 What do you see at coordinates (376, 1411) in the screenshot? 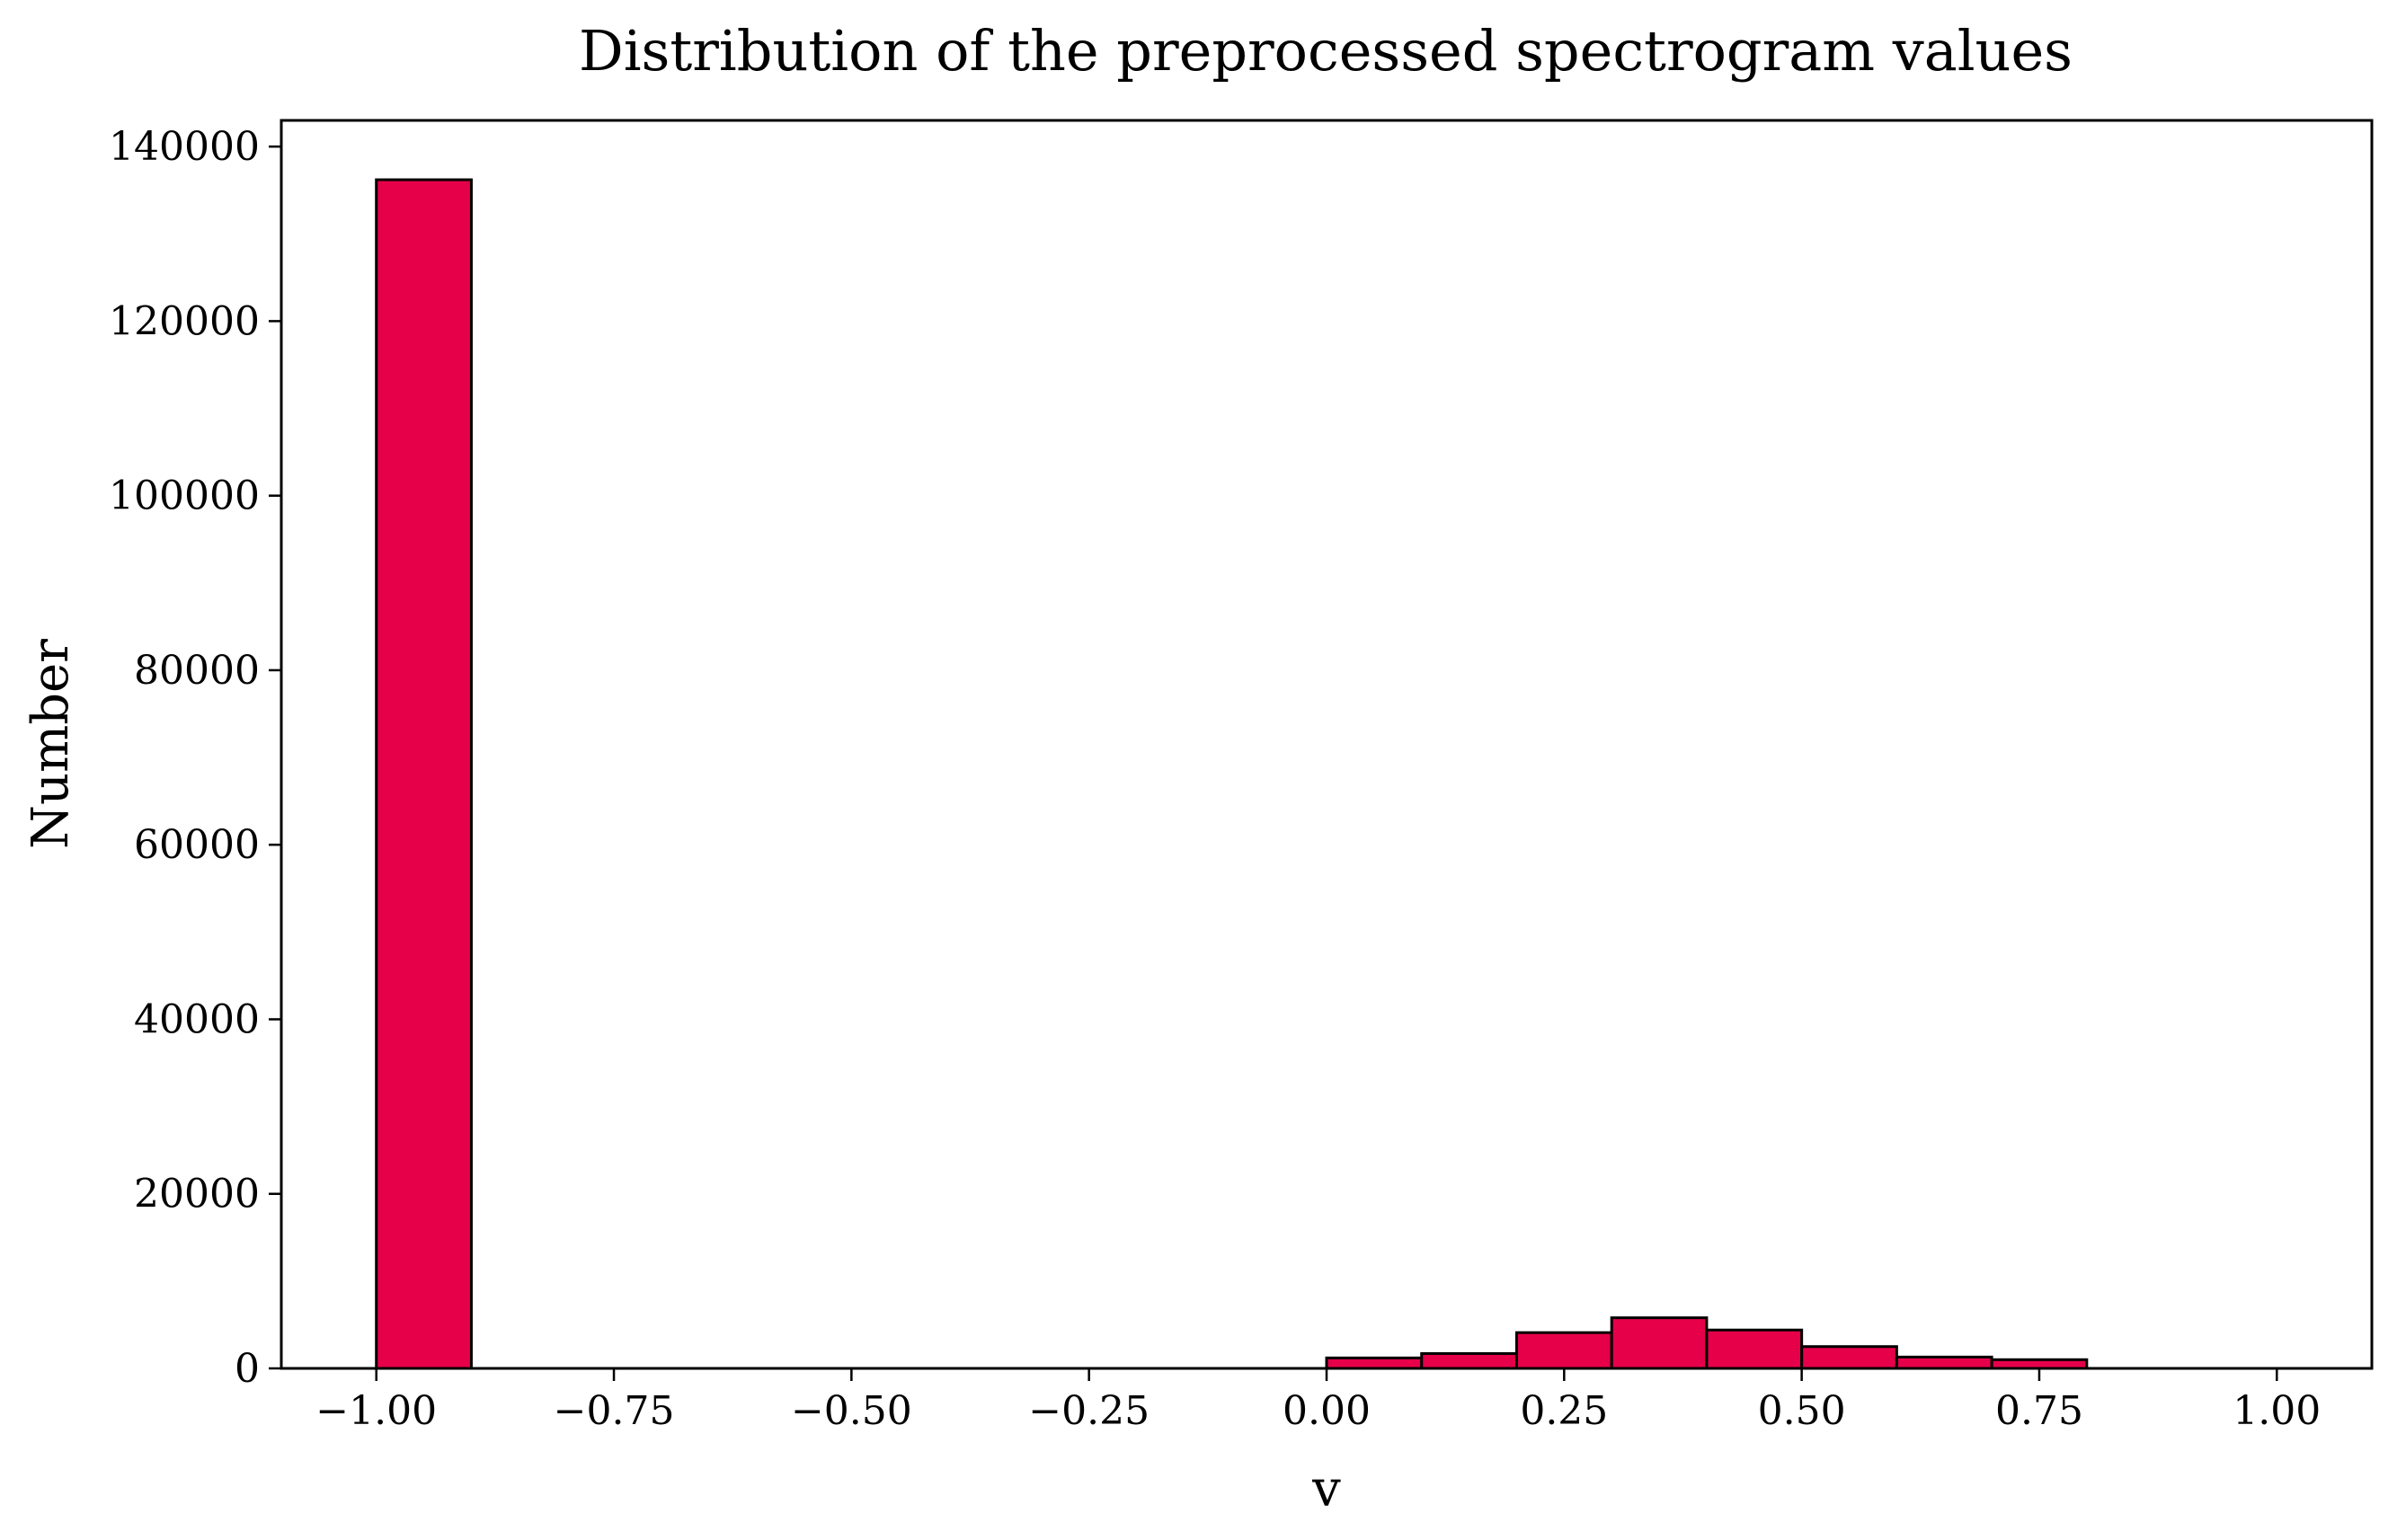
I see `x-tick-label: −1.00` at bounding box center [376, 1411].